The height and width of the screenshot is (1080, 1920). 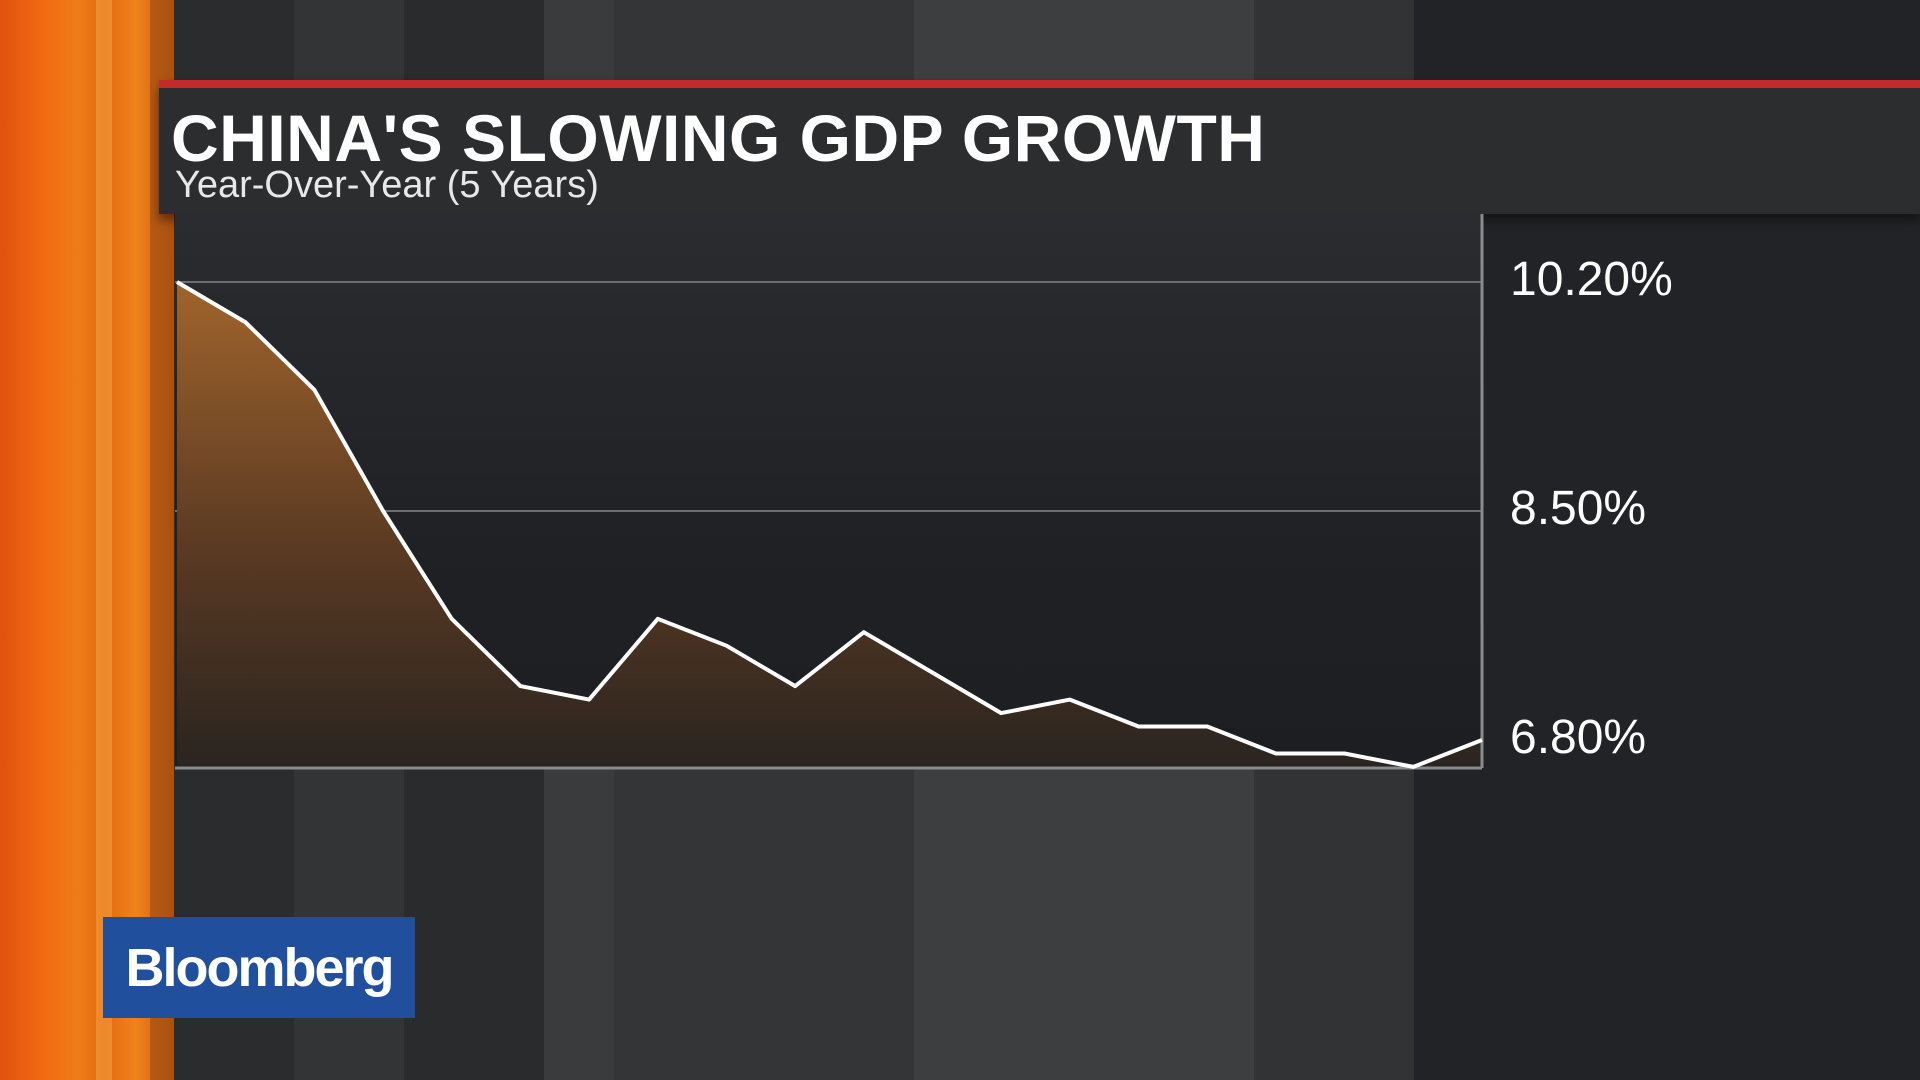 I want to click on header-accent-line, so click(x=1039, y=84).